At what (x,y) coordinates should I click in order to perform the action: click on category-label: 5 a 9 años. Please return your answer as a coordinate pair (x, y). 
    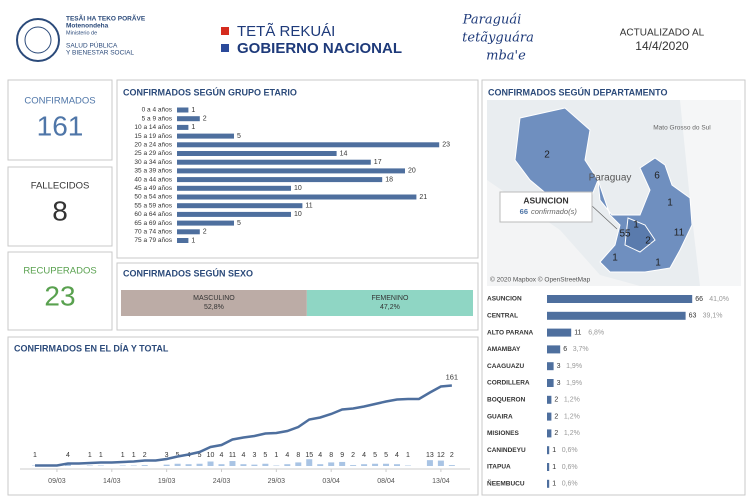
    Looking at the image, I should click on (157, 118).